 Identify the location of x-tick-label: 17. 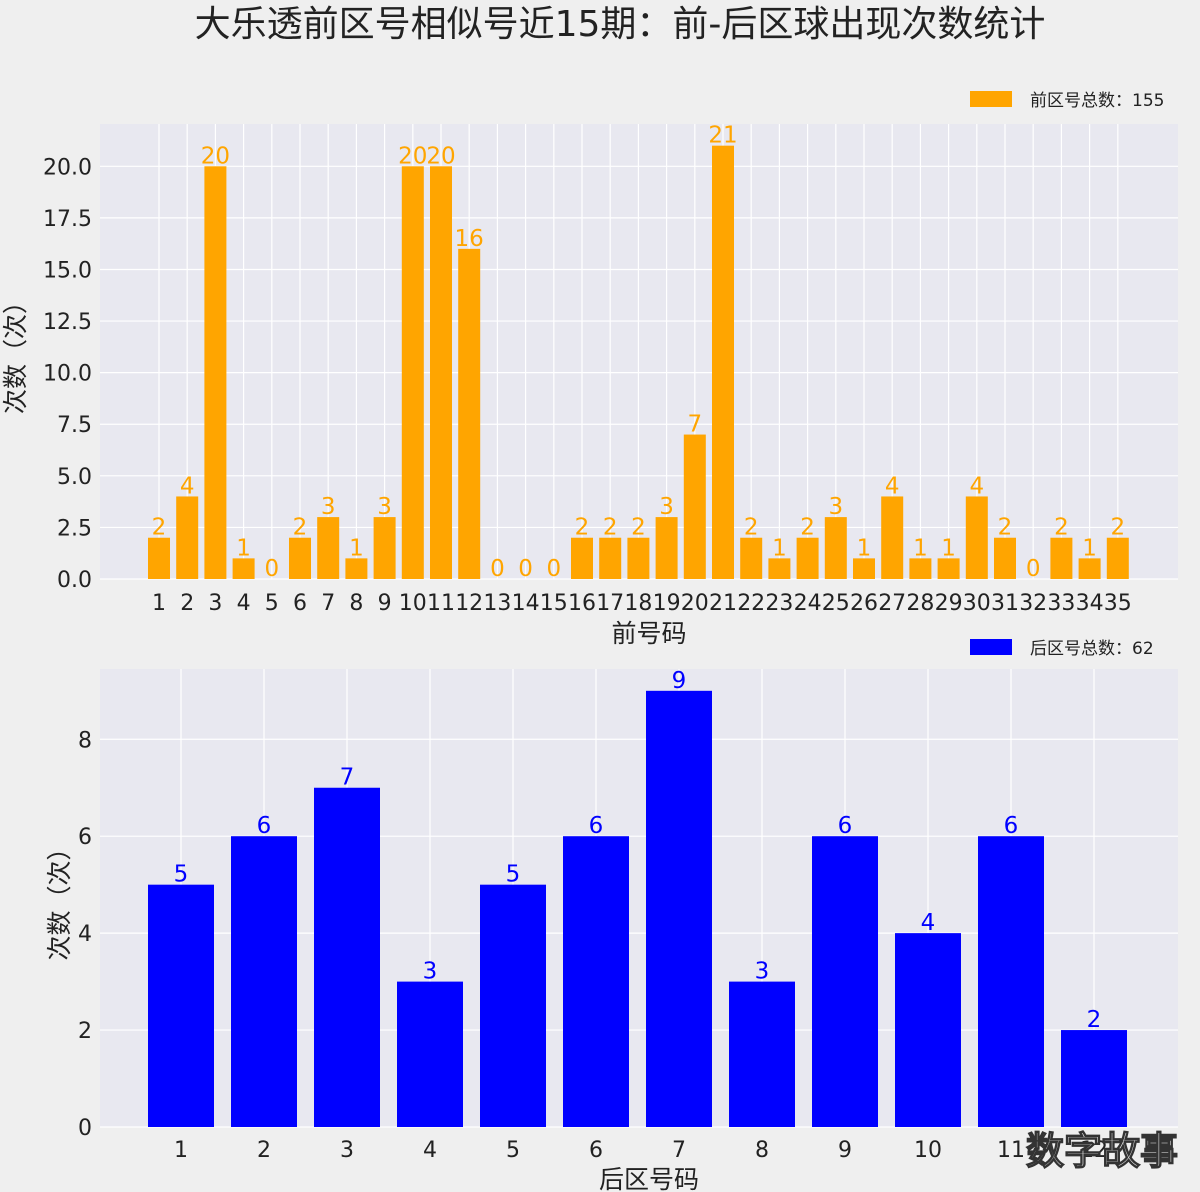
(610, 603).